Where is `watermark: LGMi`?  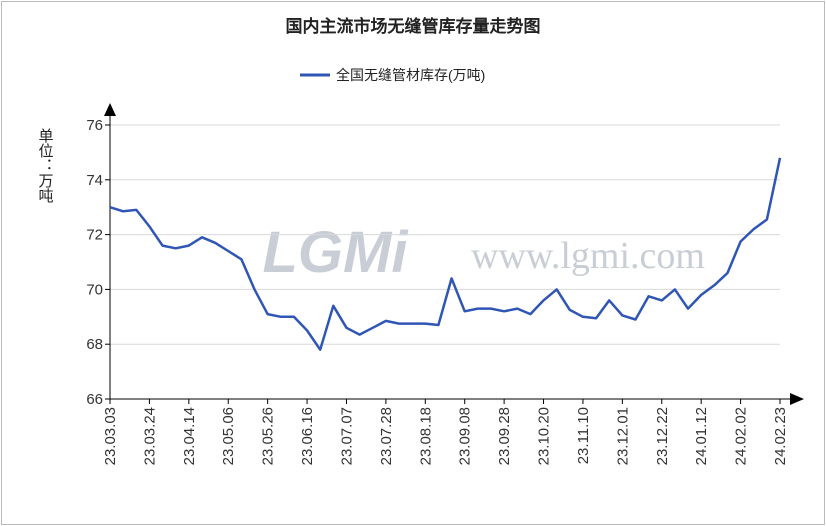 watermark: LGMi is located at coordinates (336, 252).